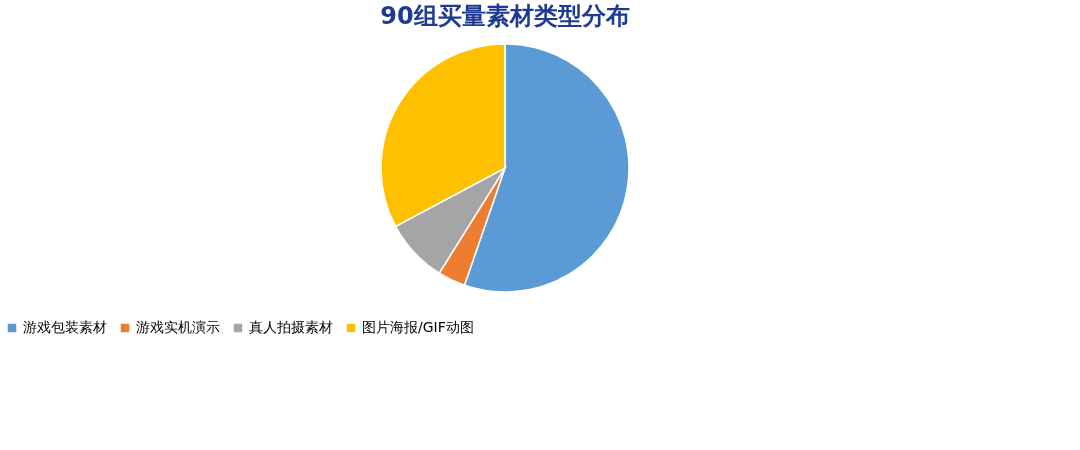 The height and width of the screenshot is (450, 1080). I want to click on legend-label: 游戏包装素材, so click(65, 327).